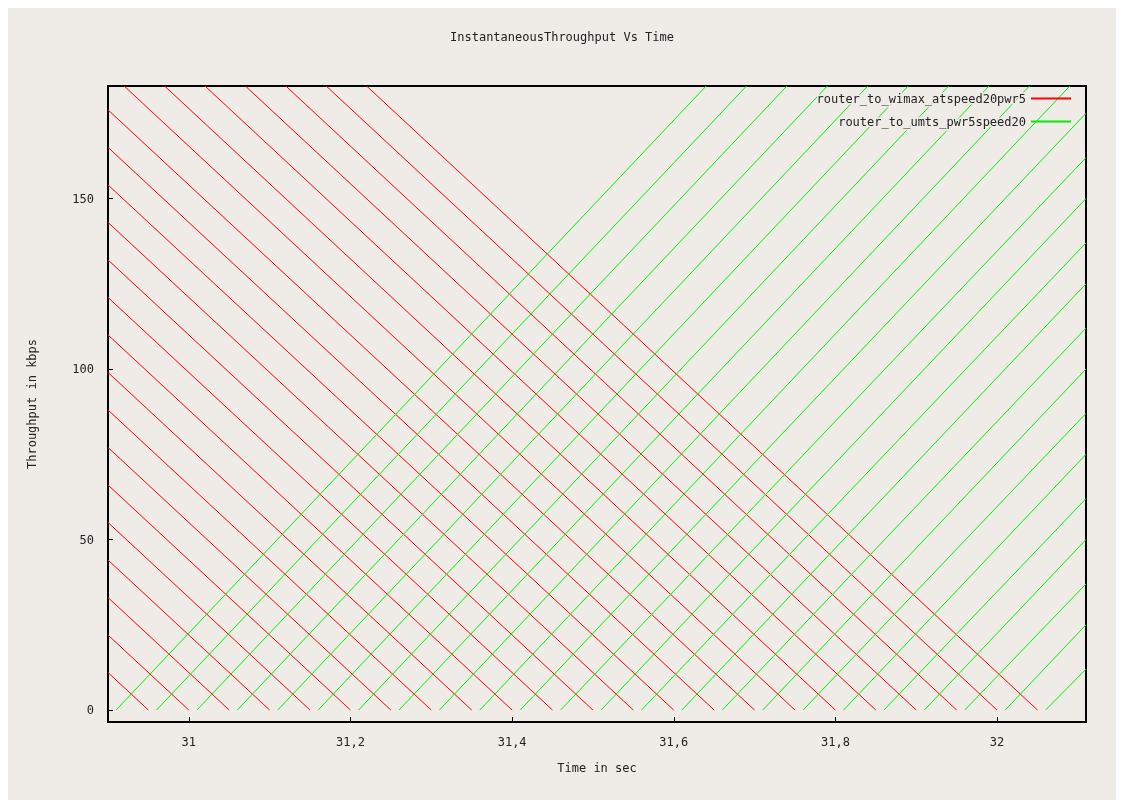 The image size is (1124, 808). What do you see at coordinates (674, 742) in the screenshot?
I see `x-tick-label: 31,6` at bounding box center [674, 742].